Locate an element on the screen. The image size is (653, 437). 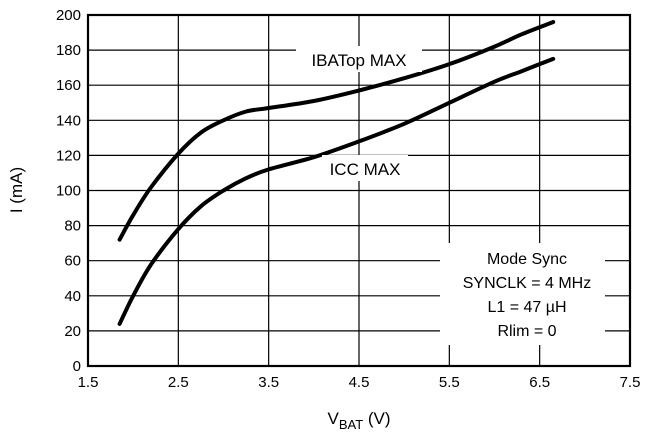
x-axis-label-subscript: BAT is located at coordinates (351, 424).